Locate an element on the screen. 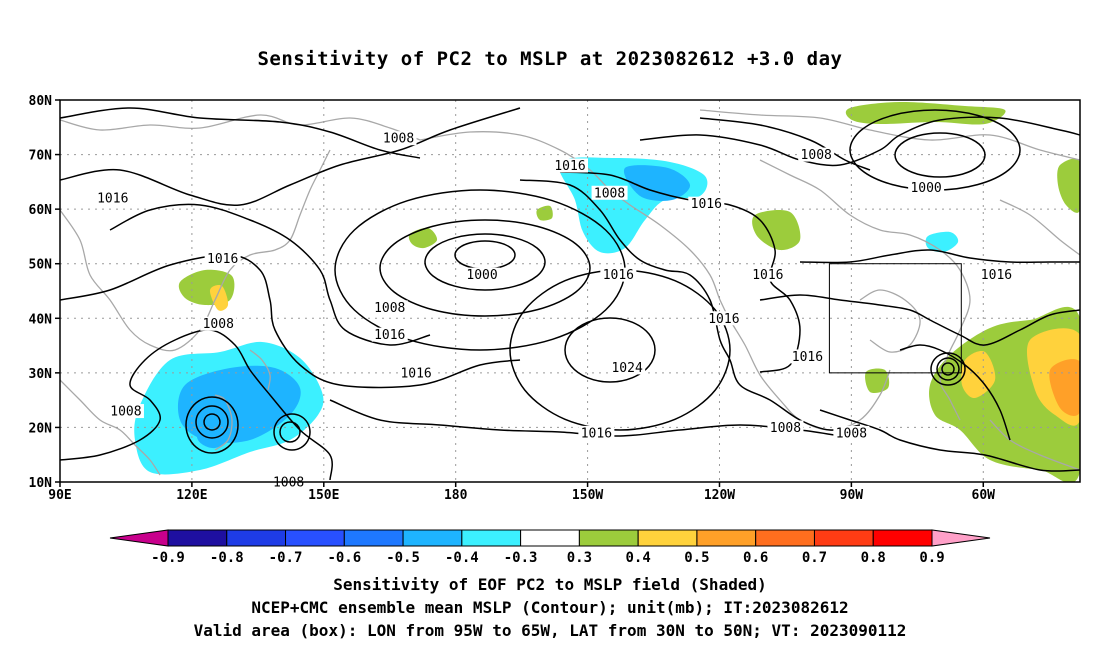  lon-tick-label: 150E is located at coordinates (323, 495).